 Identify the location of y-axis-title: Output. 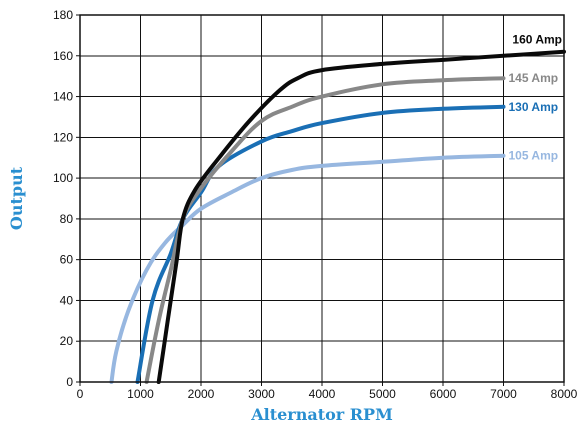
(16, 198).